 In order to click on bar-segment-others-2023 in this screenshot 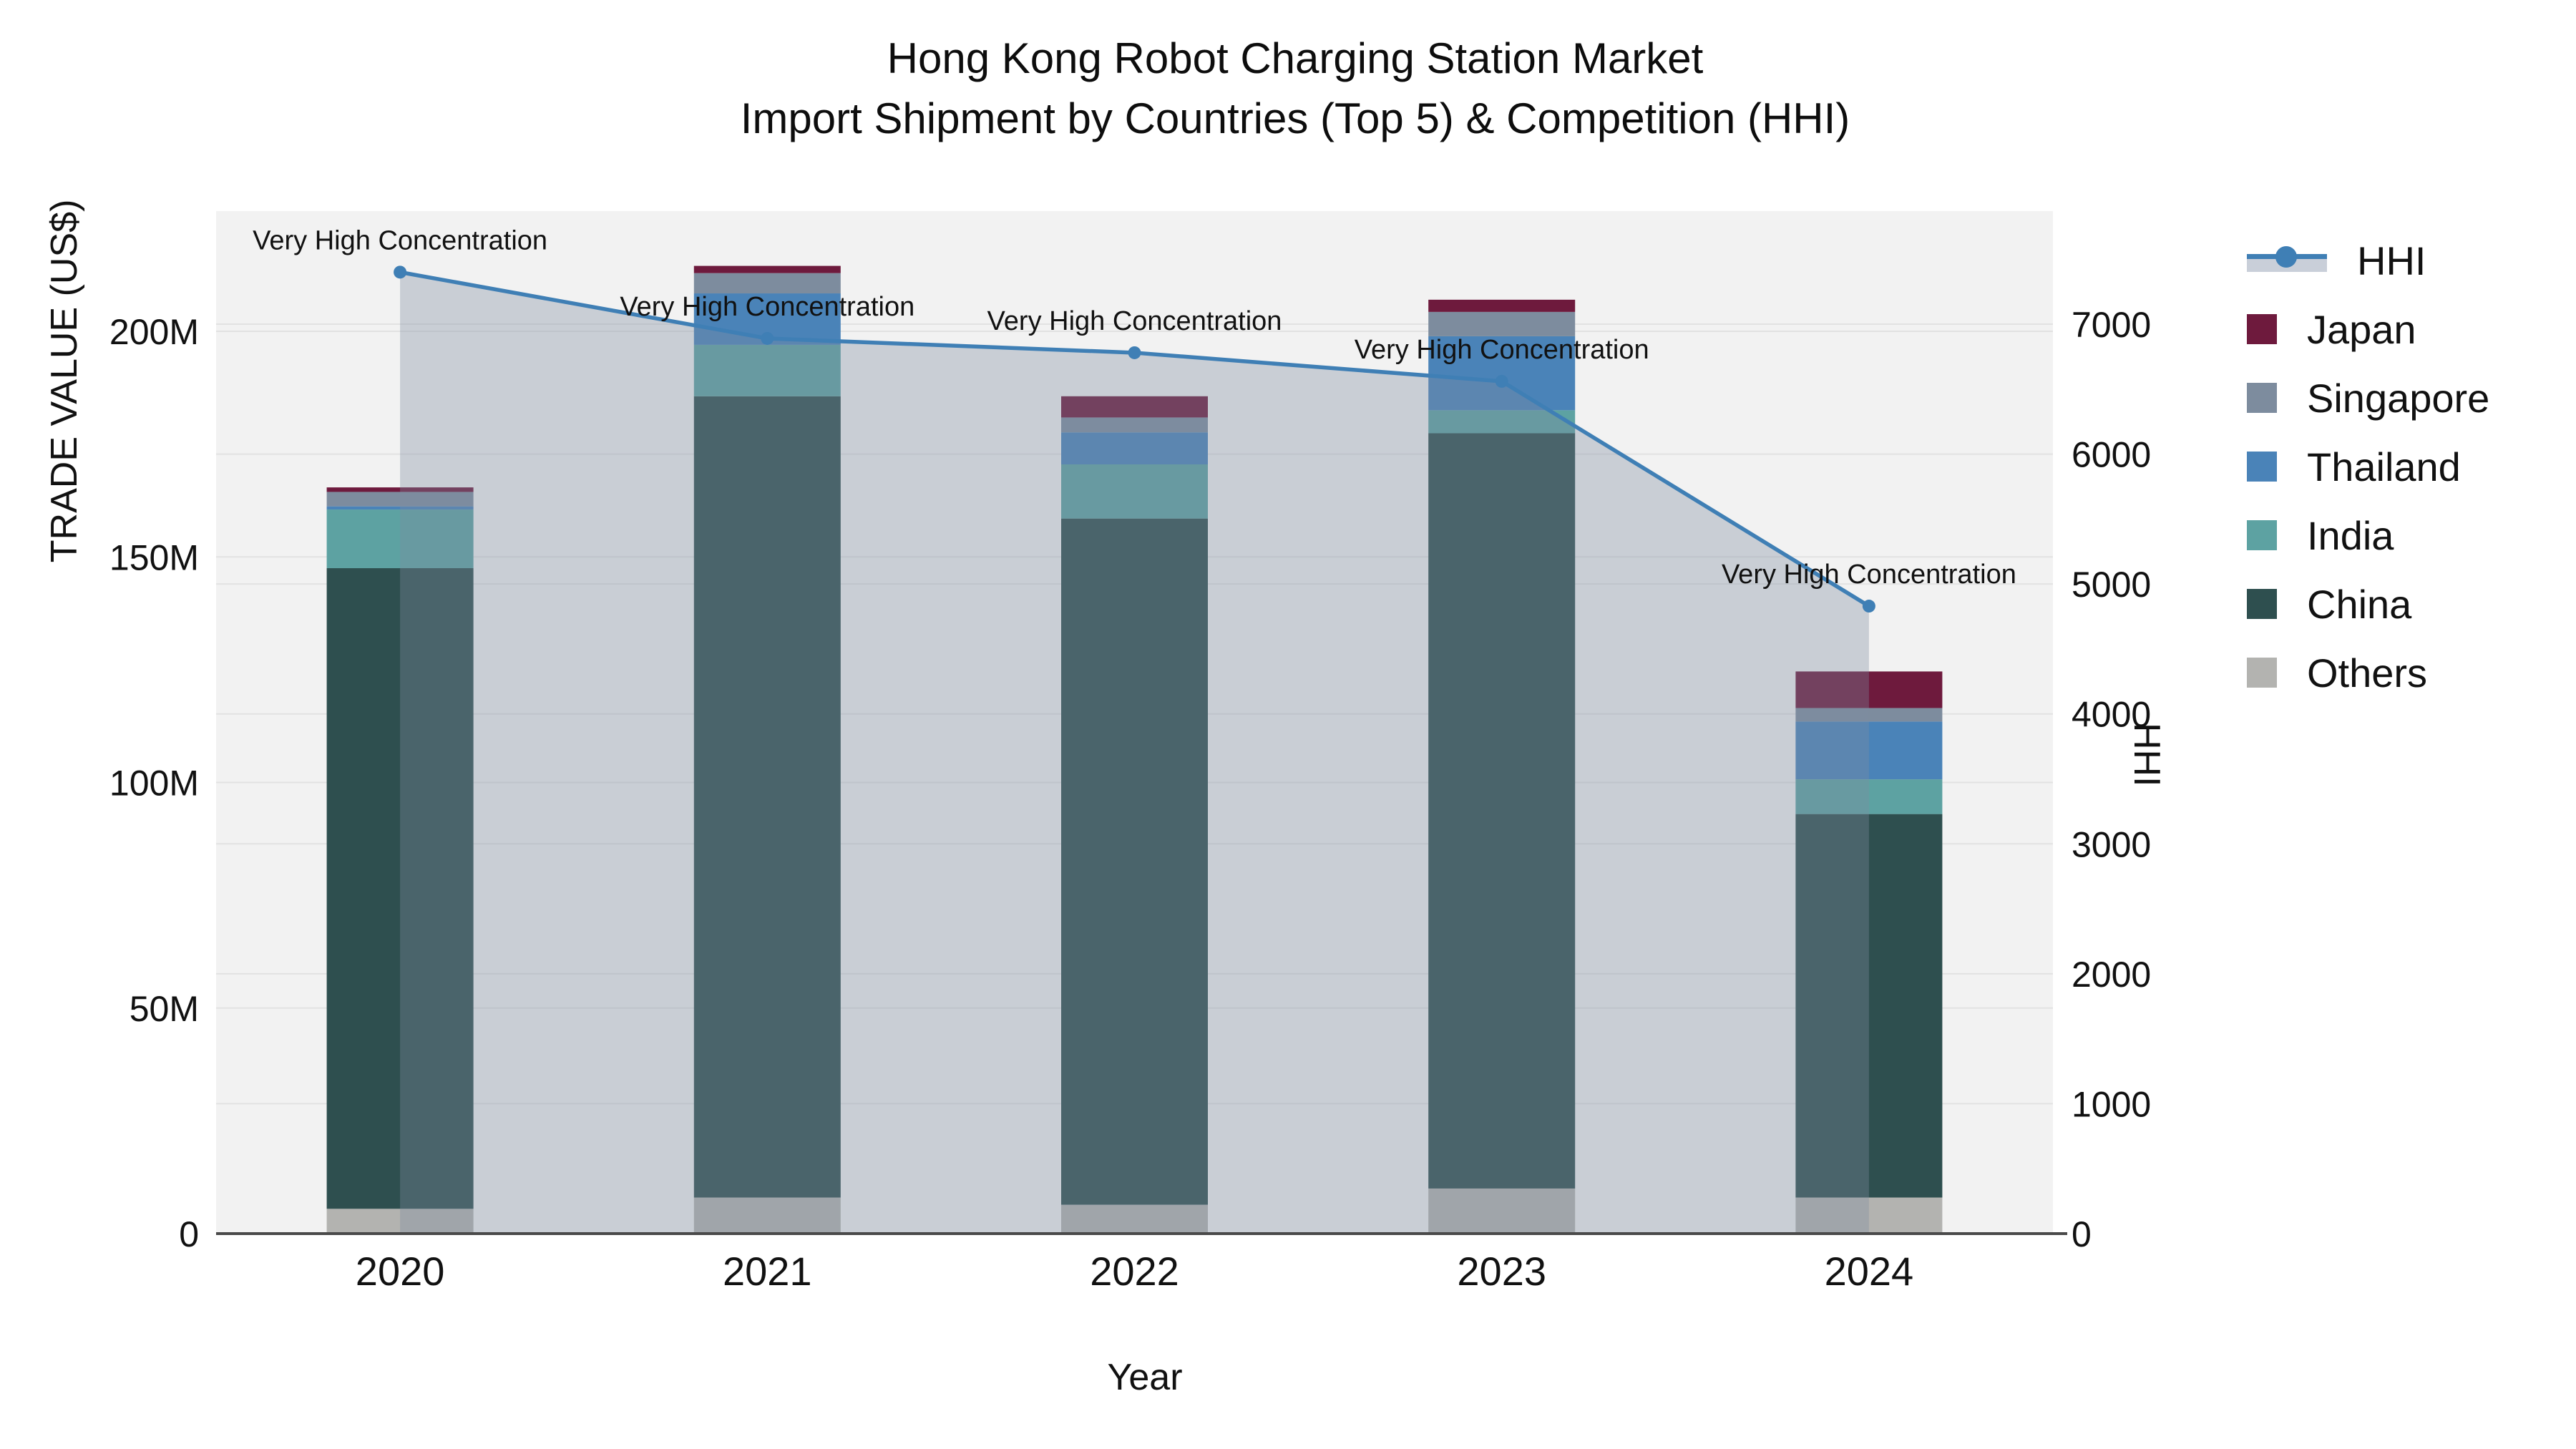, I will do `click(1502, 1211)`.